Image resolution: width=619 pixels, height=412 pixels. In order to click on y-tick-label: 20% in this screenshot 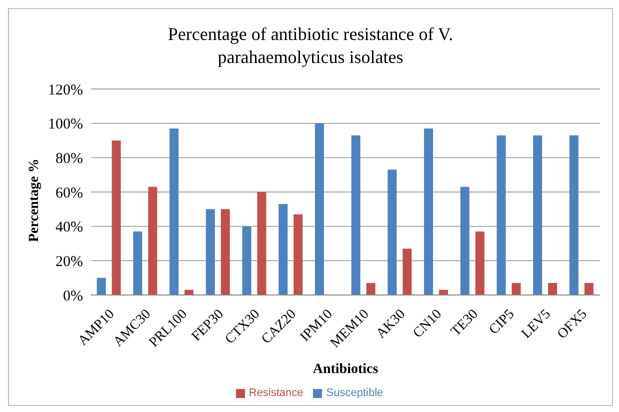, I will do `click(69, 262)`.